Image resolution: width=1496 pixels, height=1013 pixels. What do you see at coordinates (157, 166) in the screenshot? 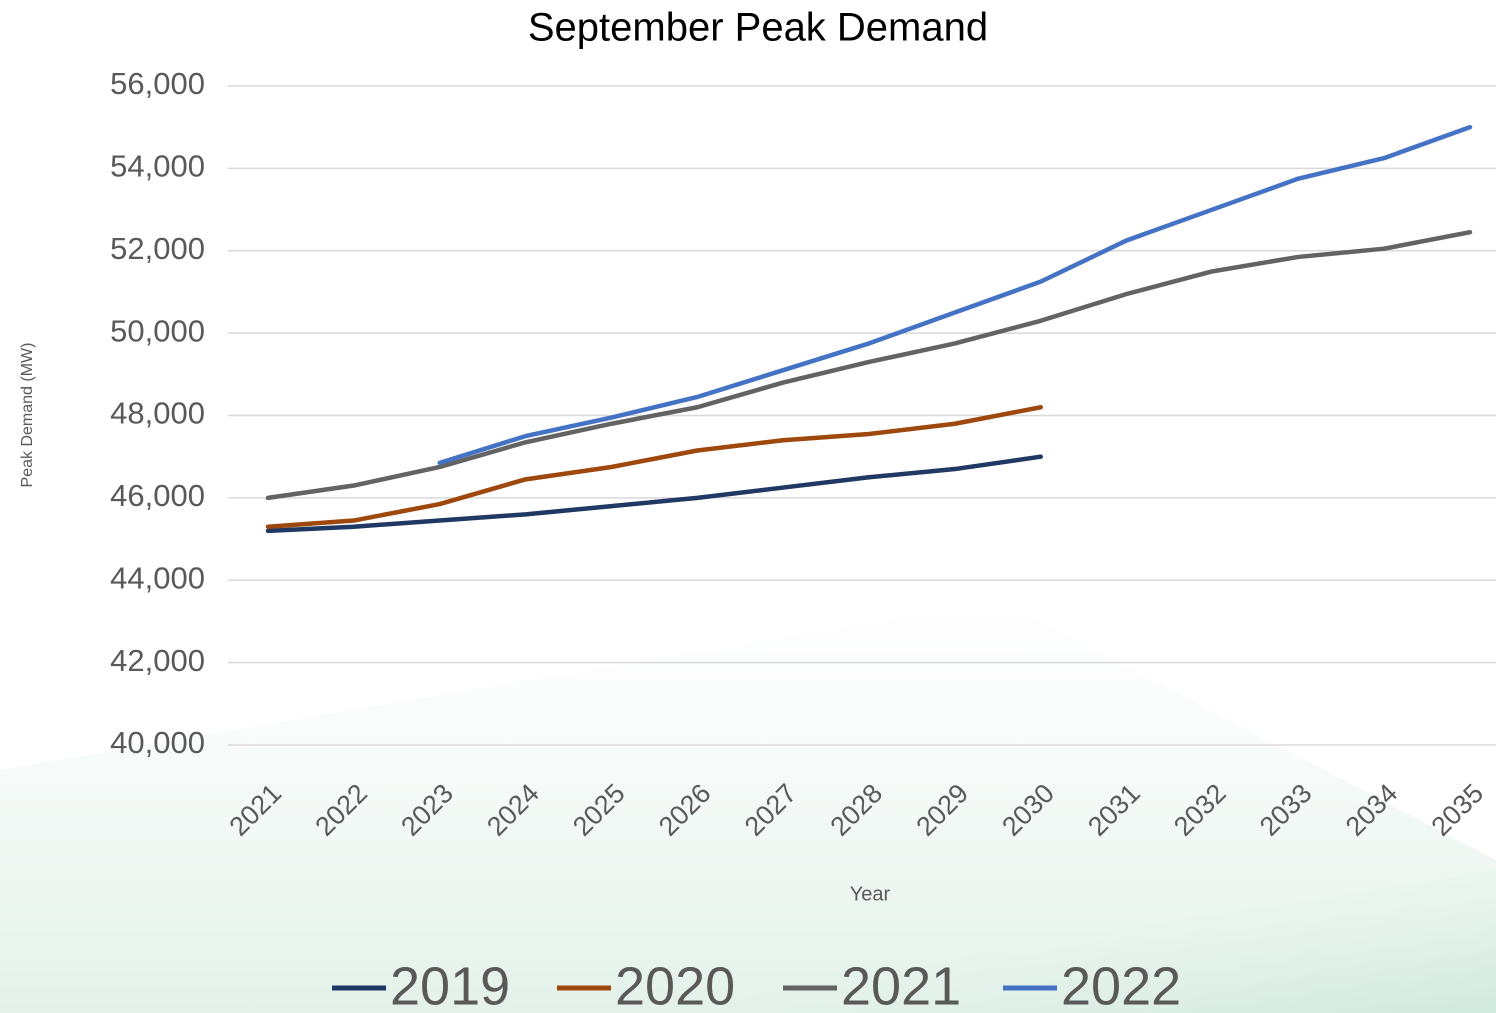
I see `y-tick-label: 54,000` at bounding box center [157, 166].